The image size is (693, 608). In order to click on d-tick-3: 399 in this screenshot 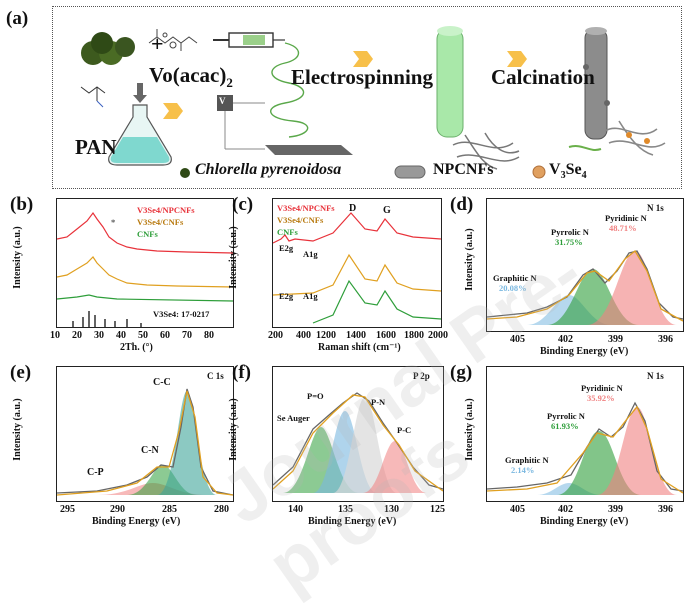, I will do `click(615, 339)`.